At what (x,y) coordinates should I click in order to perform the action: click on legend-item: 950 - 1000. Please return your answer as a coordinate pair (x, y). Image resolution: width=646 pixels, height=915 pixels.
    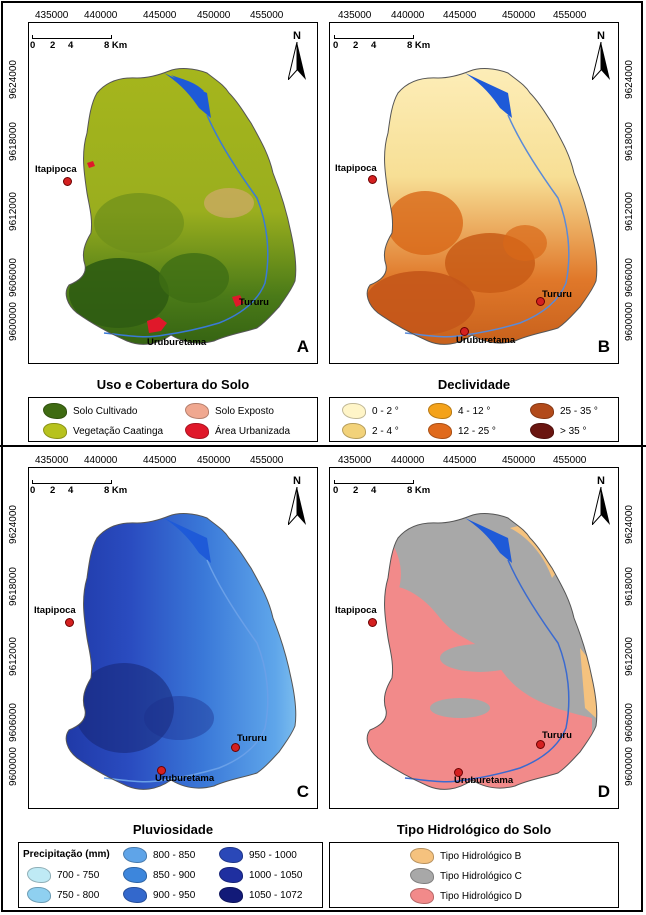
    Looking at the image, I should click on (258, 855).